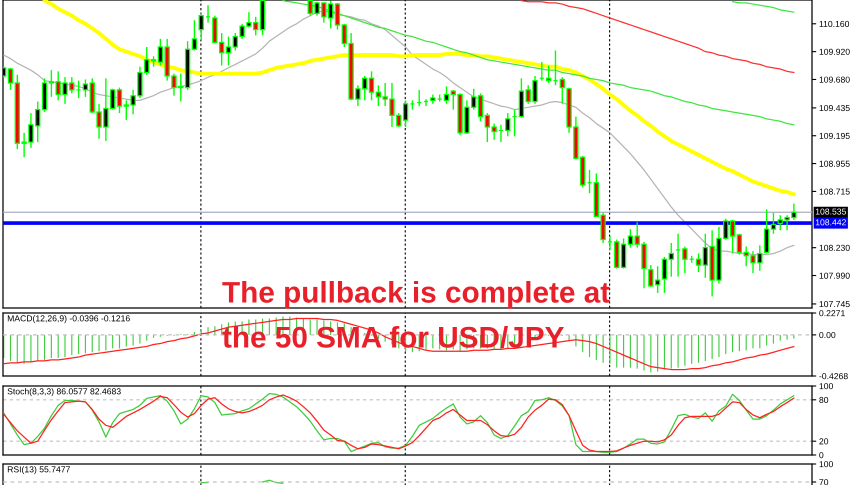  I want to click on y-tick-label: 108.955, so click(835, 163).